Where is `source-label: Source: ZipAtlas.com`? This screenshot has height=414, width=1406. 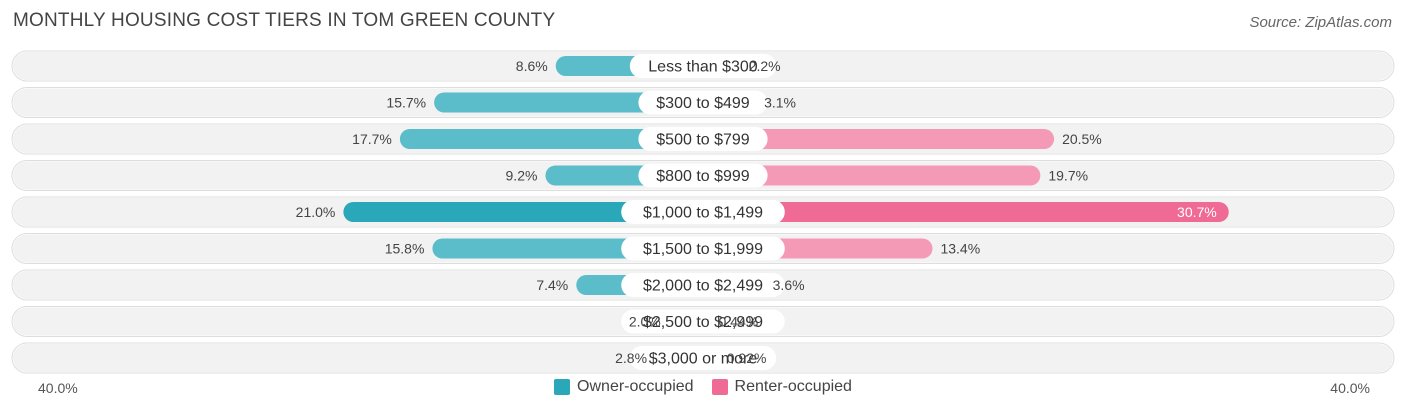 source-label: Source: ZipAtlas.com is located at coordinates (1320, 22).